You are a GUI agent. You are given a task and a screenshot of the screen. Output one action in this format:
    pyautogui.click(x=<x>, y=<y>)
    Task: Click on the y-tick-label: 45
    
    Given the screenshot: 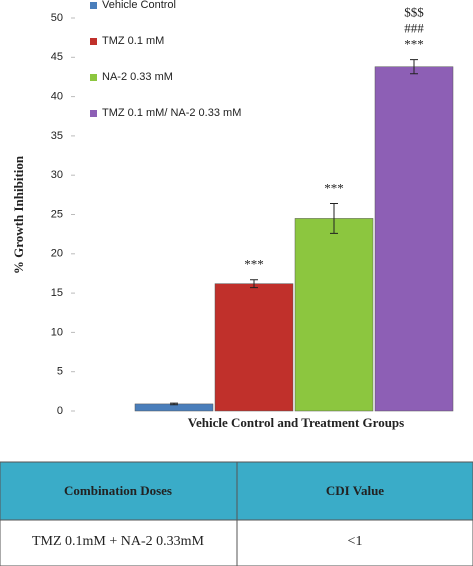 What is the action you would take?
    pyautogui.click(x=57, y=57)
    